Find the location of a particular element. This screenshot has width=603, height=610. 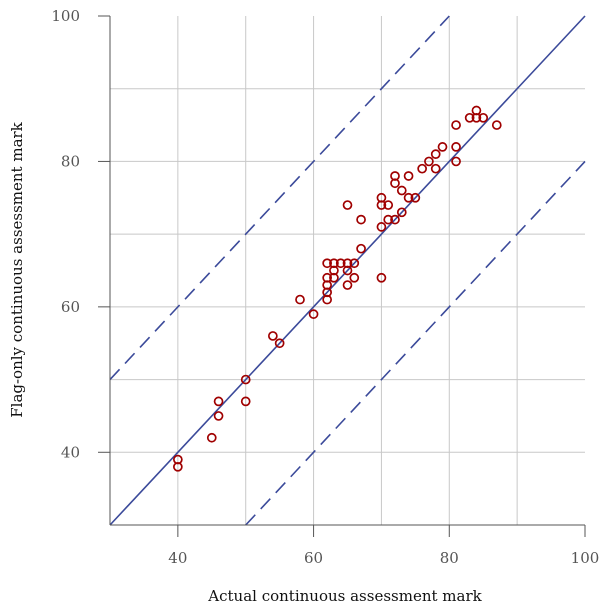

y-tick-label: 80 is located at coordinates (70, 161).